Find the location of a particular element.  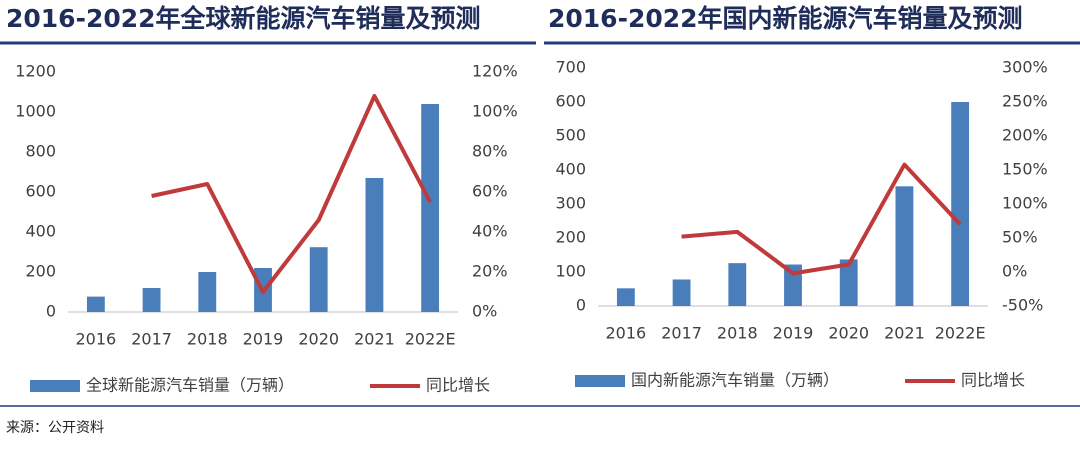

y-tick-label: 800 is located at coordinates (40, 151).